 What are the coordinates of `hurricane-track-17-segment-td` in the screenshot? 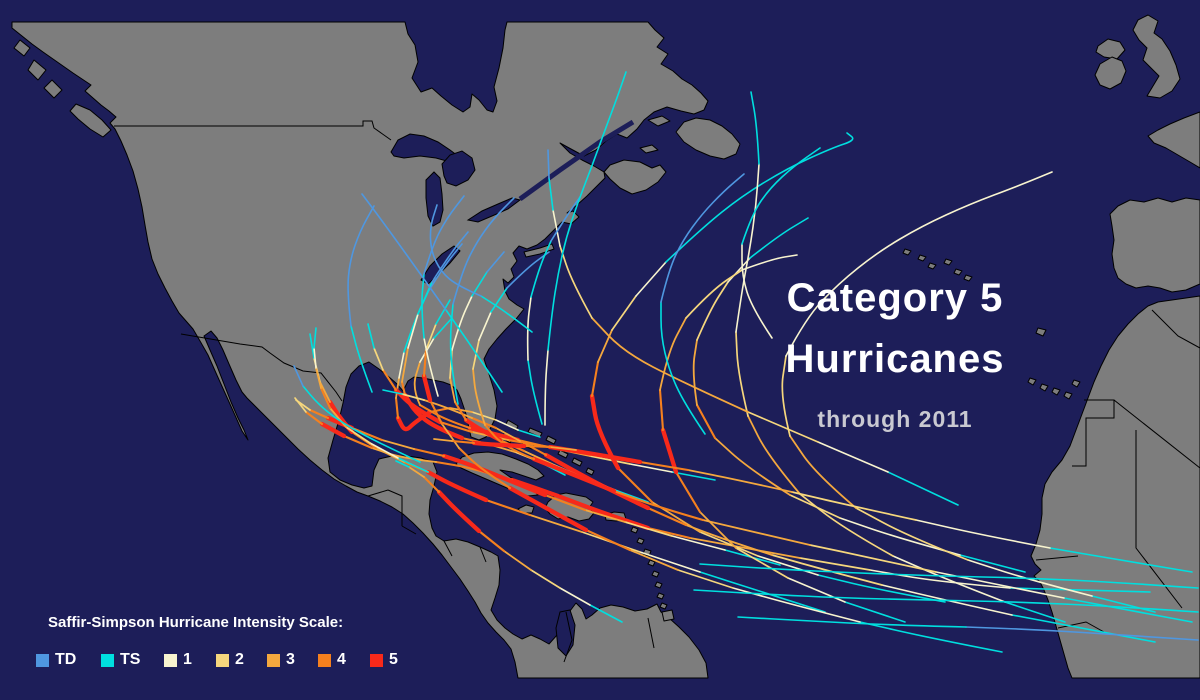 It's located at (528, 270).